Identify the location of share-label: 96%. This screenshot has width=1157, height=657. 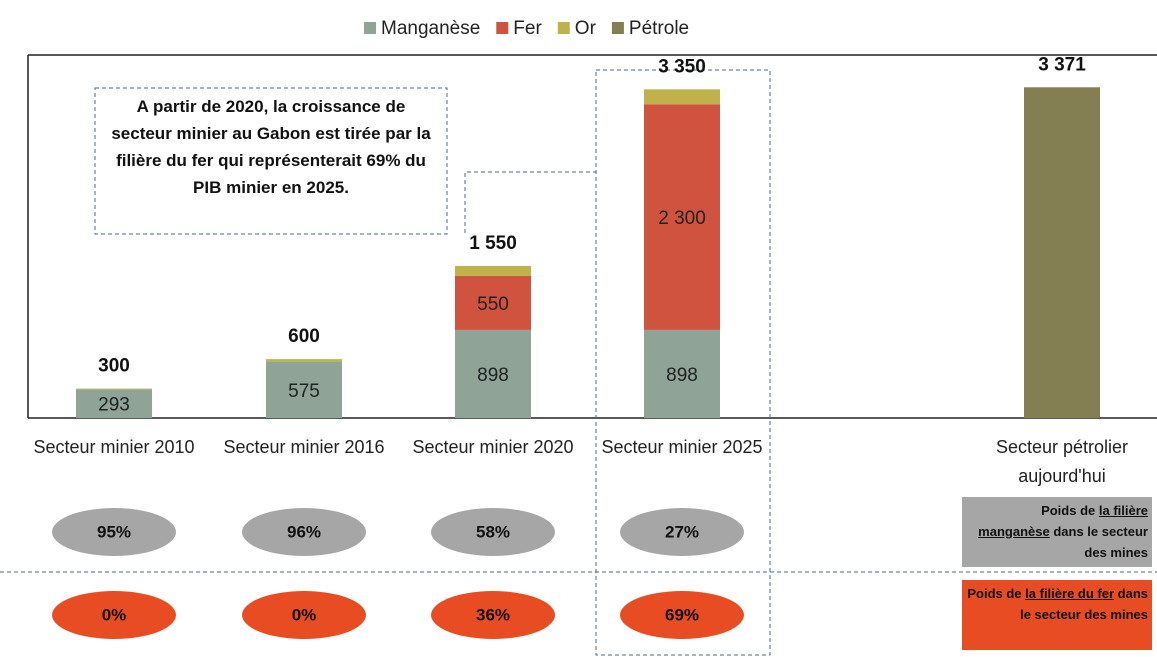
(304, 531).